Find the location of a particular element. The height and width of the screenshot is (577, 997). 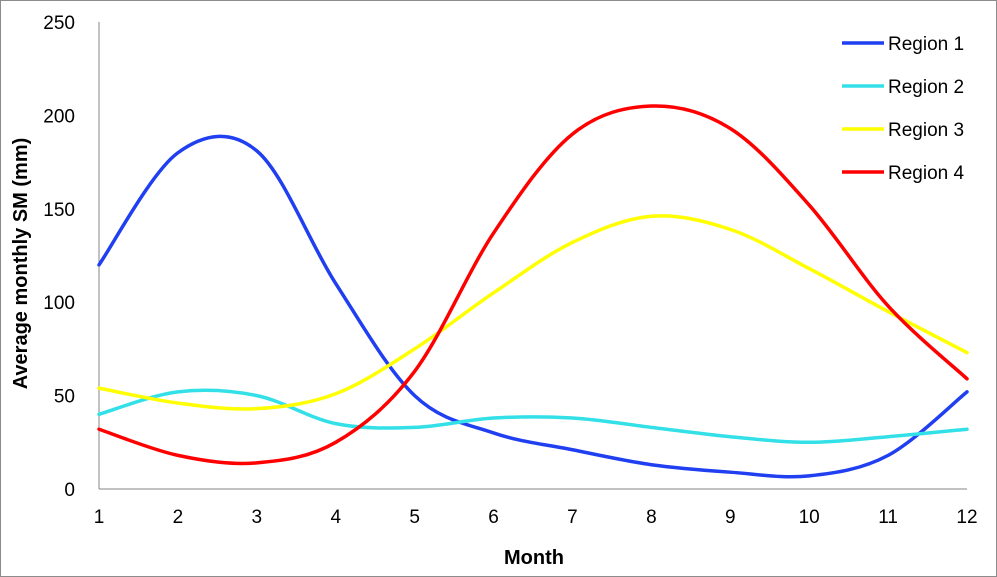

y-tick-label: 0 is located at coordinates (69, 490).